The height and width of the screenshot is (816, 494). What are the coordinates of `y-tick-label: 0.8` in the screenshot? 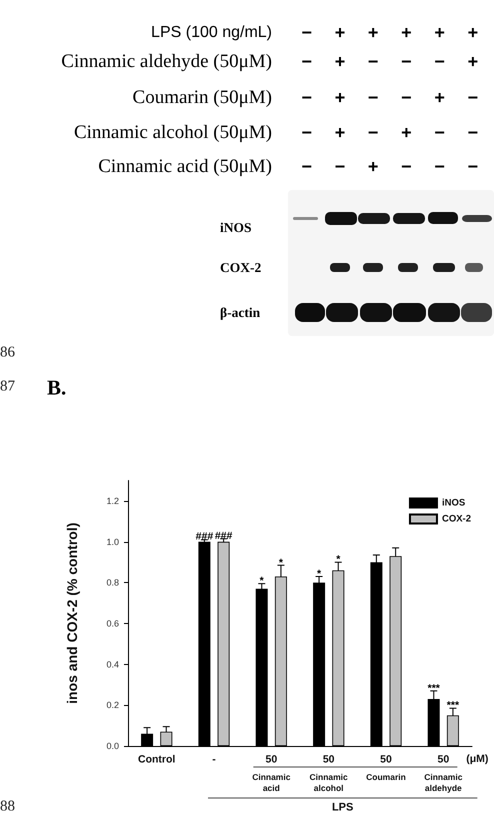 It's located at (112, 583).